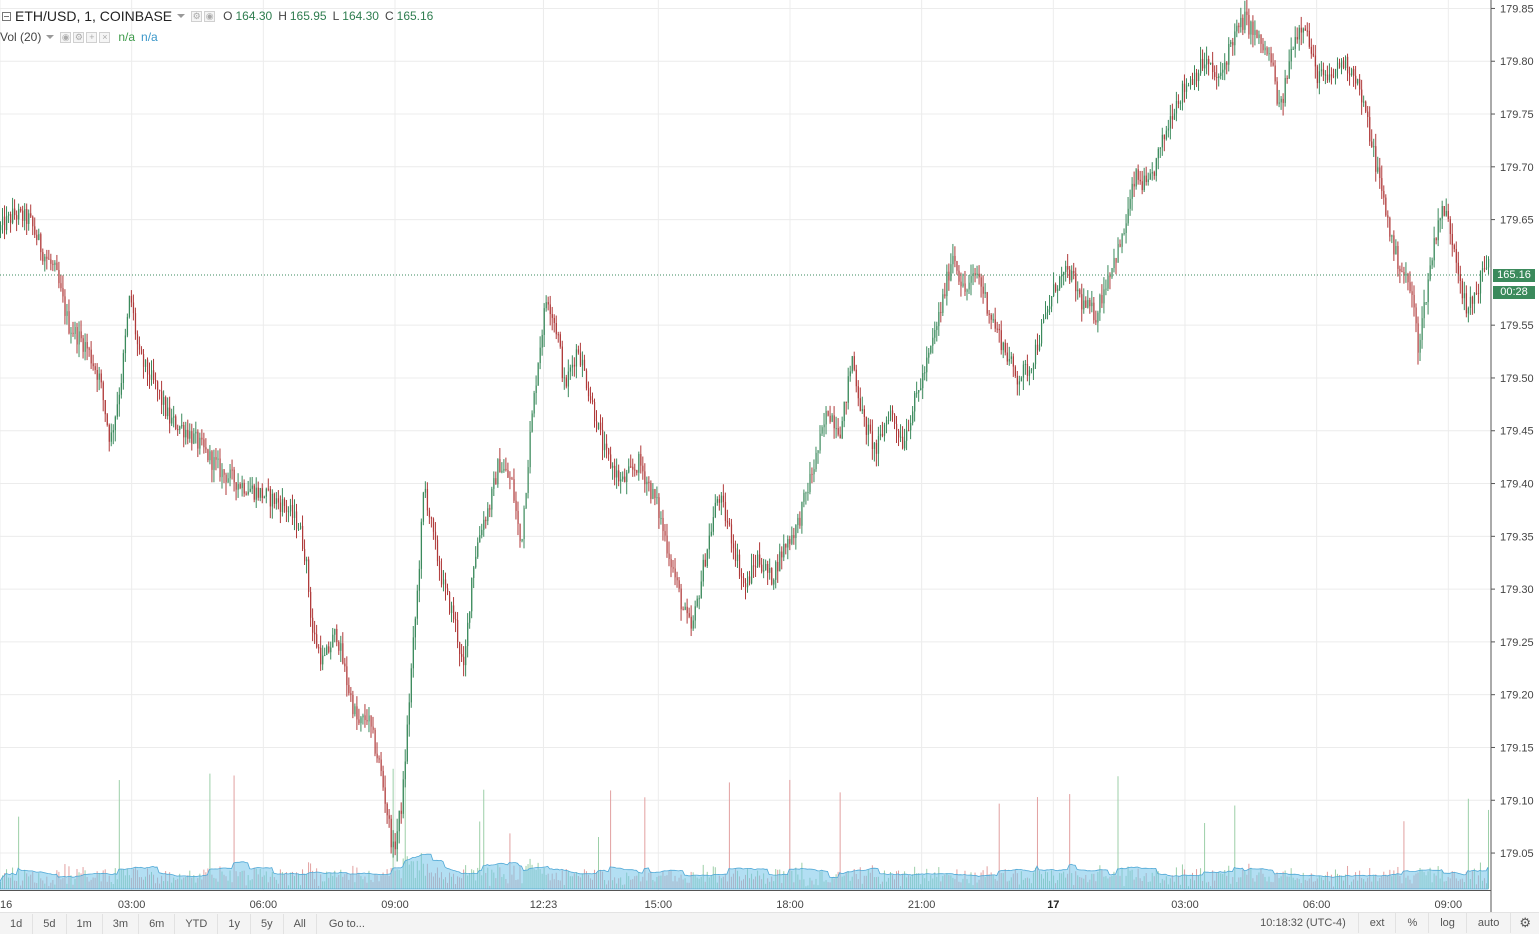  What do you see at coordinates (1411, 923) in the screenshot?
I see `percent-scale-toggle: %` at bounding box center [1411, 923].